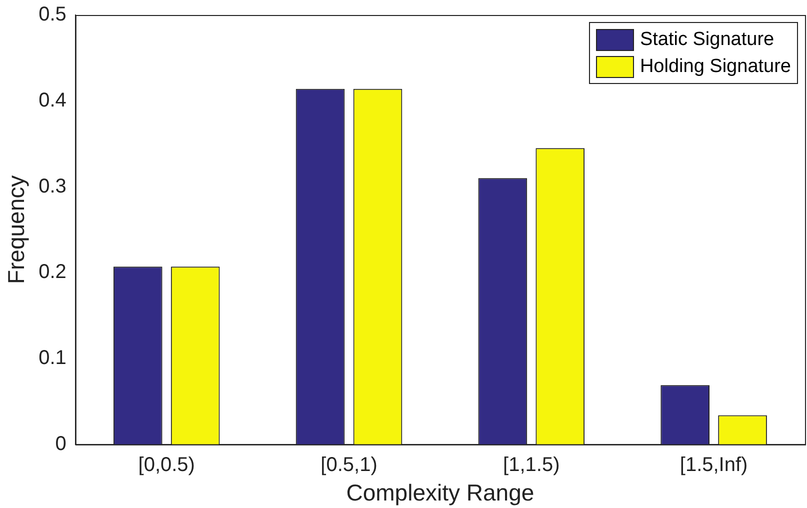 The width and height of the screenshot is (807, 508). What do you see at coordinates (16, 229) in the screenshot?
I see `y-axis-title: Frequency` at bounding box center [16, 229].